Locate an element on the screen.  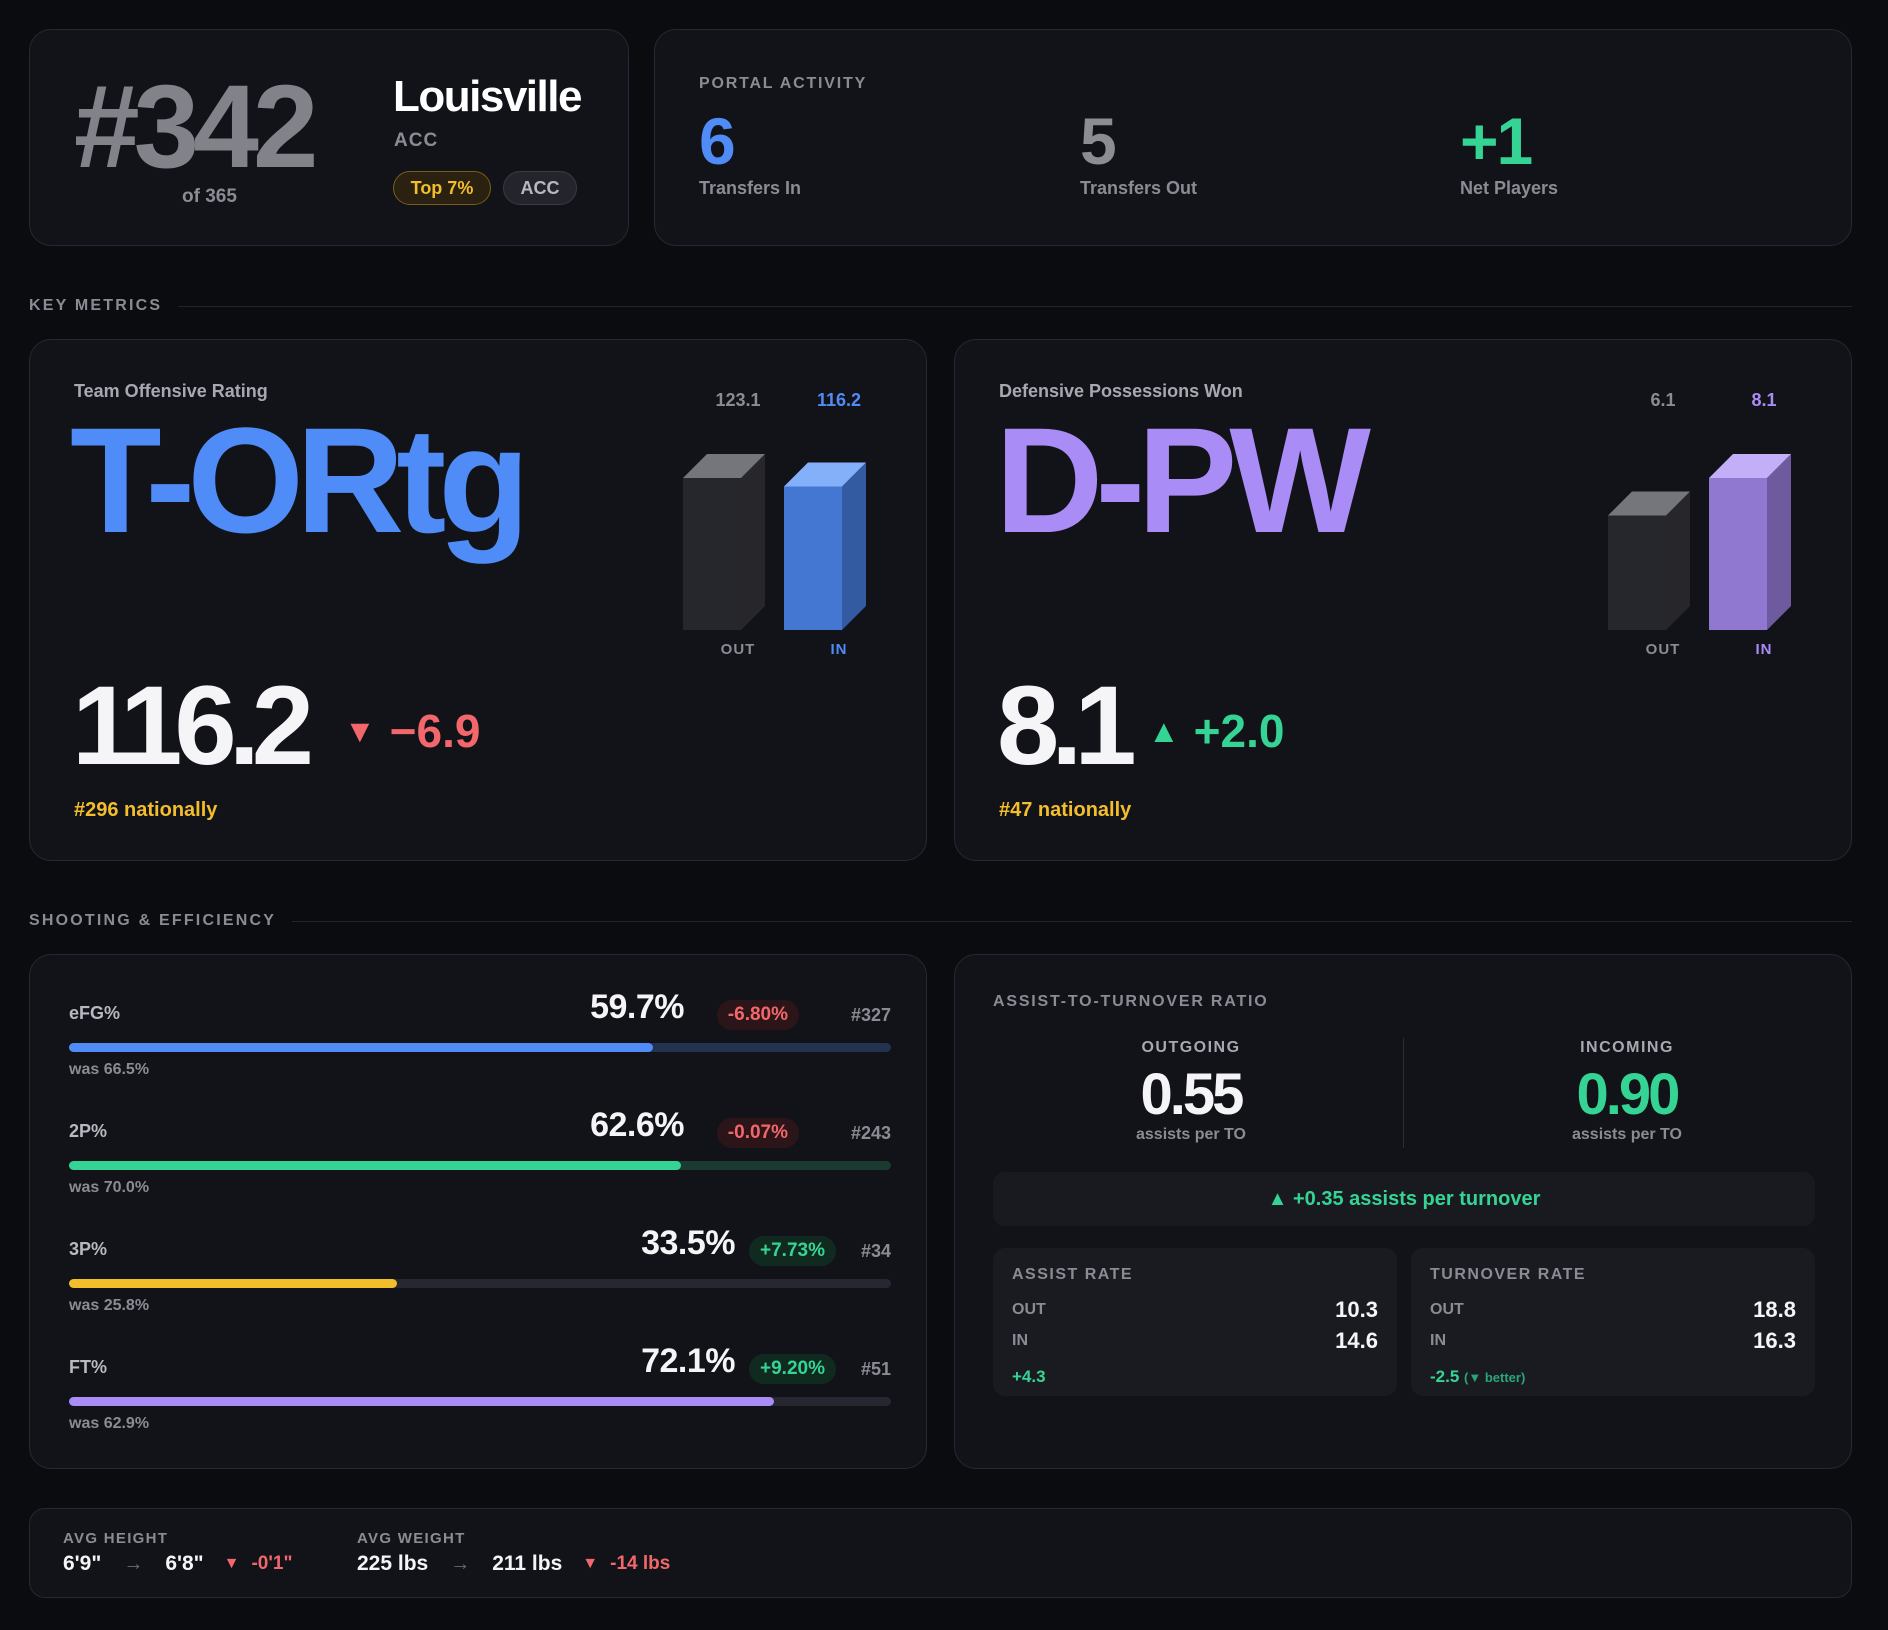
assist-rate-delta: +4.3 is located at coordinates (1029, 1376).